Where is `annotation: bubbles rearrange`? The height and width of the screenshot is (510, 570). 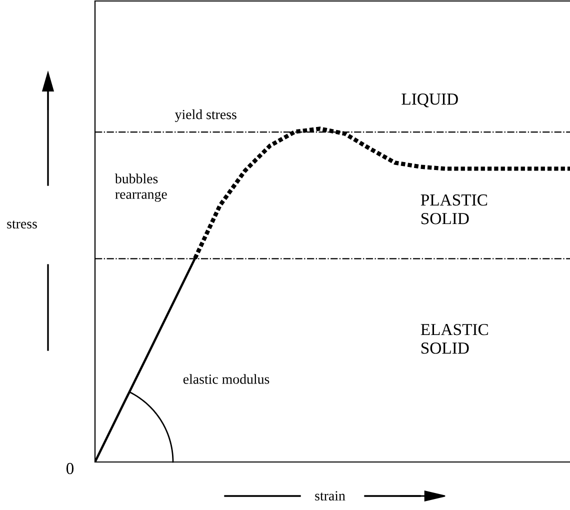
annotation: bubbles rearrange is located at coordinates (140, 188).